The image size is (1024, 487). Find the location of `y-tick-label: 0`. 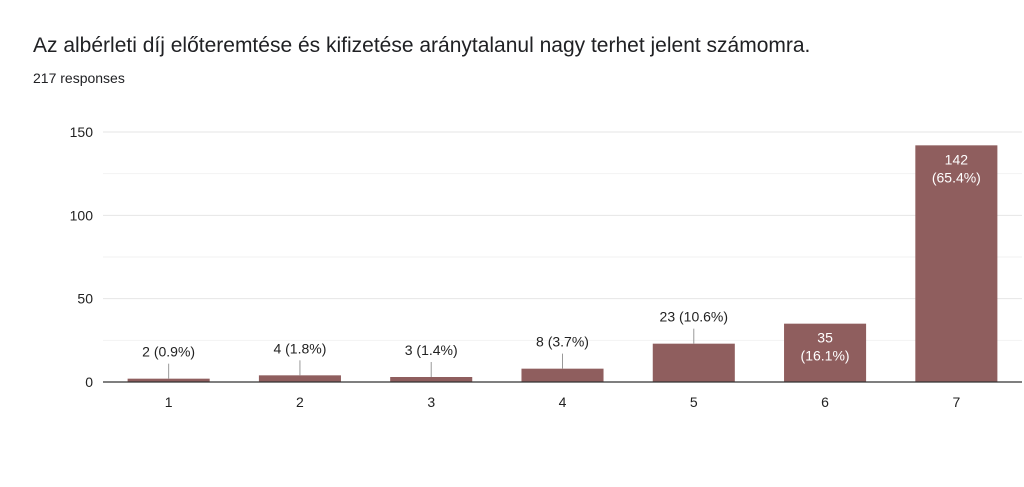

y-tick-label: 0 is located at coordinates (89, 382).